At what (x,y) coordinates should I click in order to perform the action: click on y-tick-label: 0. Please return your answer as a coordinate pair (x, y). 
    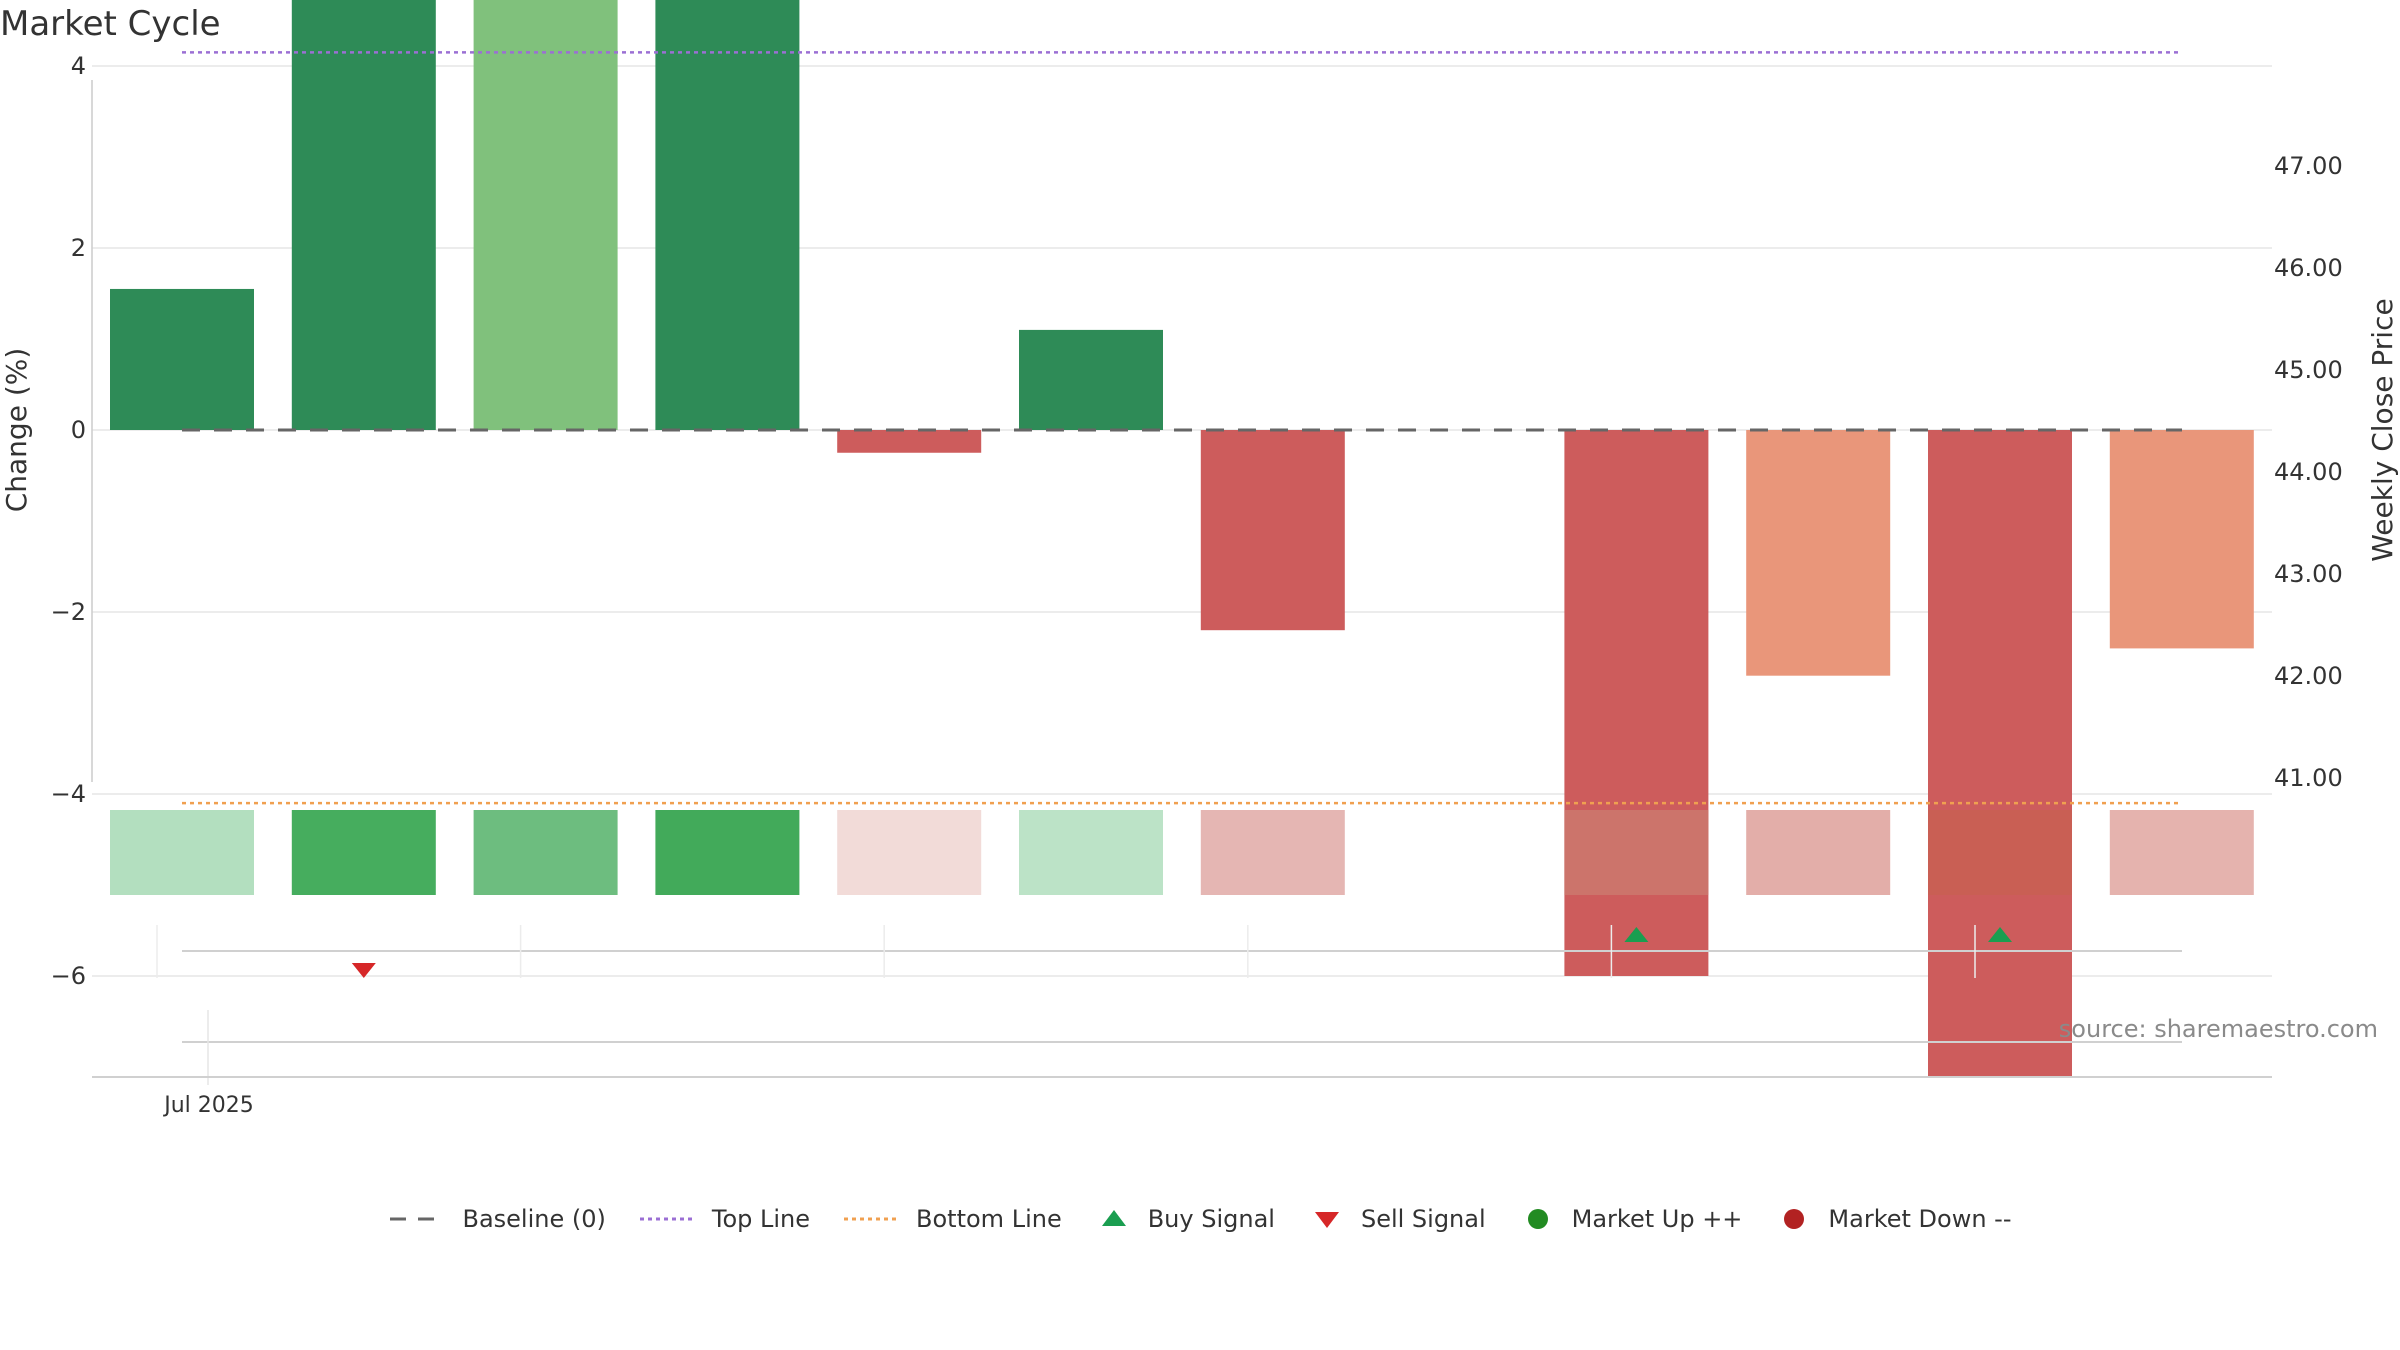
    Looking at the image, I should click on (78, 430).